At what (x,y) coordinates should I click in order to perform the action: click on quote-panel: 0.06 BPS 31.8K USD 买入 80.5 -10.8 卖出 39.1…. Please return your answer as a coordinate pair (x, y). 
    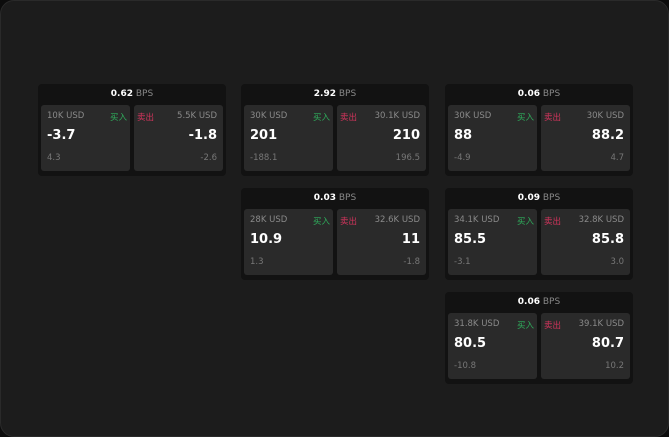
    Looking at the image, I should click on (539, 338).